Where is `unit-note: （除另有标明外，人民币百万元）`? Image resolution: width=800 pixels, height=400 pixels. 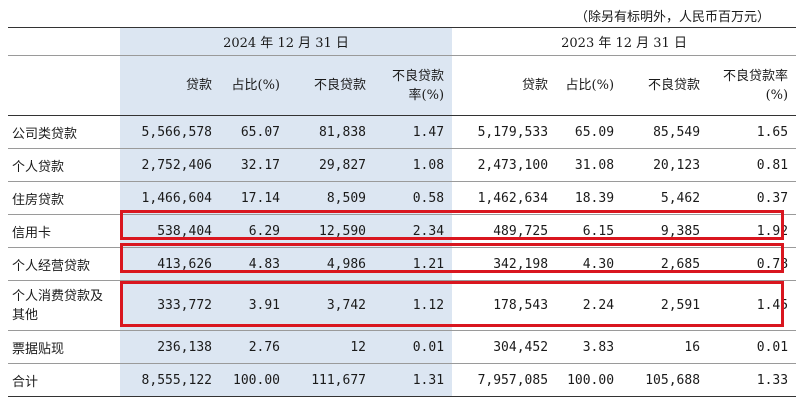
unit-note: （除另有标明外，人民币百万元） is located at coordinates (672, 17).